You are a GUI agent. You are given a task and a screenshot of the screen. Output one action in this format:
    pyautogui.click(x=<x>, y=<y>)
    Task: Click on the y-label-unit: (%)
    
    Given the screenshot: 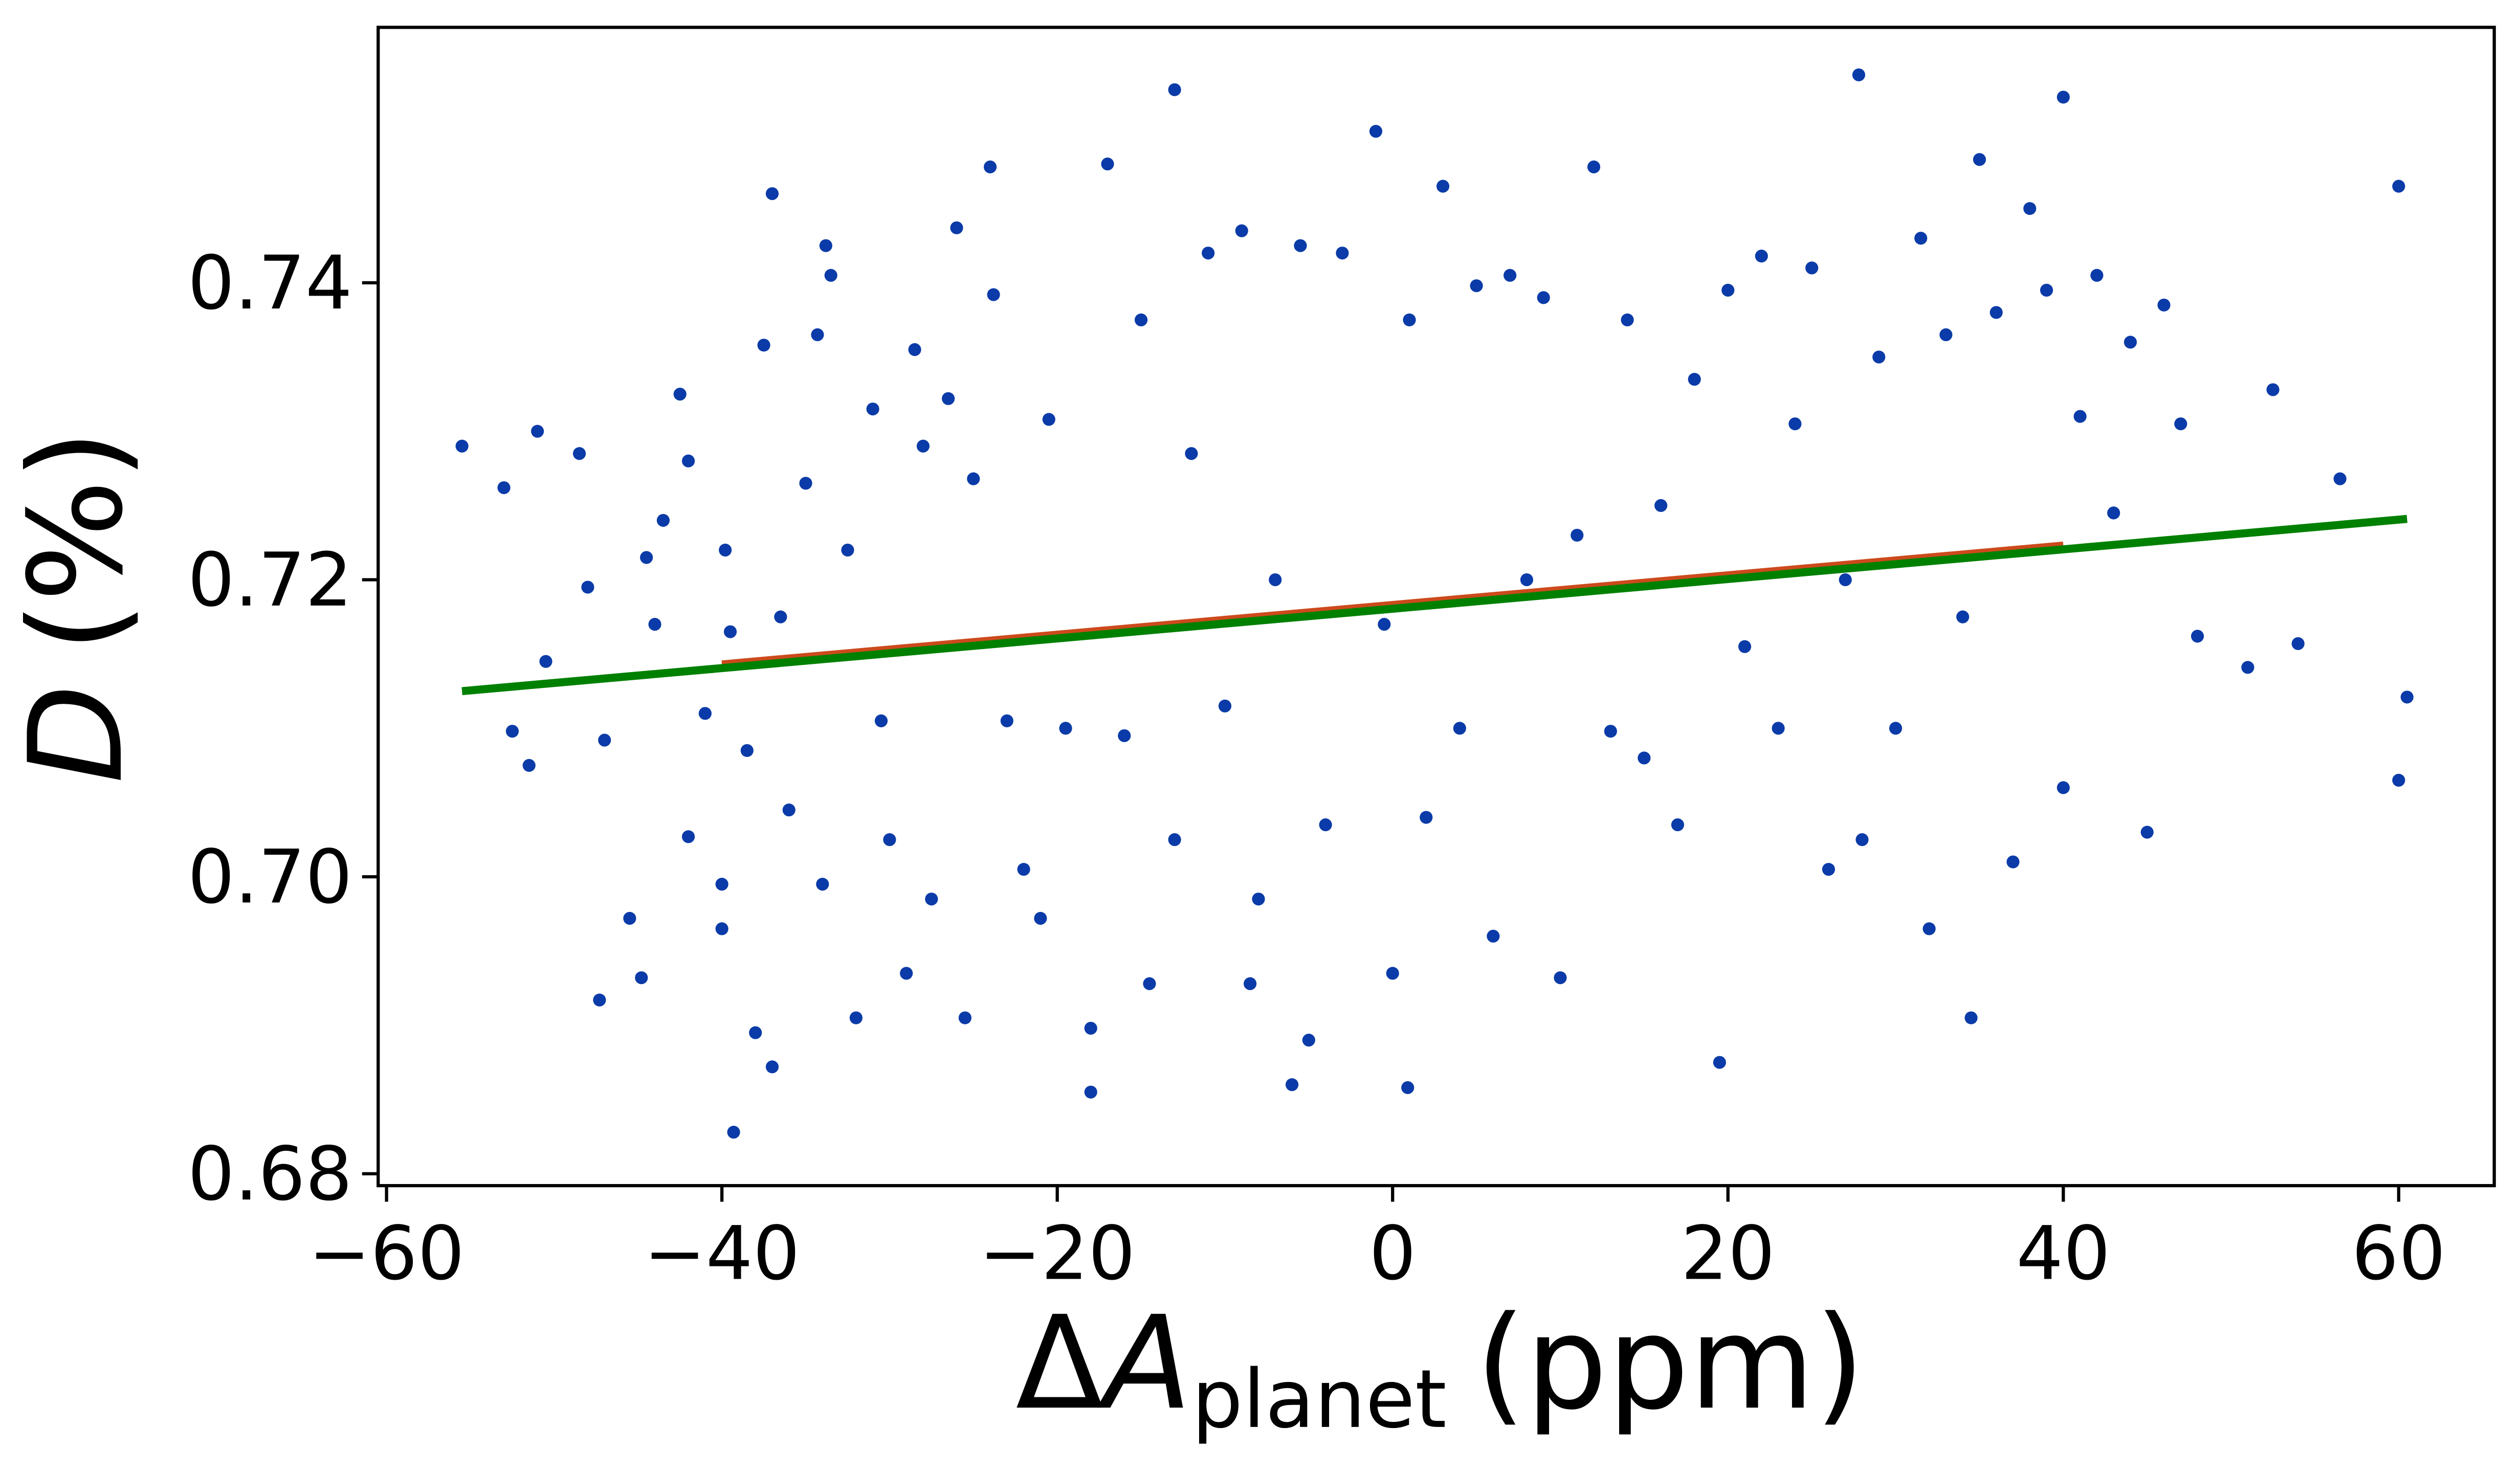 What is the action you would take?
    pyautogui.click(x=76, y=541)
    